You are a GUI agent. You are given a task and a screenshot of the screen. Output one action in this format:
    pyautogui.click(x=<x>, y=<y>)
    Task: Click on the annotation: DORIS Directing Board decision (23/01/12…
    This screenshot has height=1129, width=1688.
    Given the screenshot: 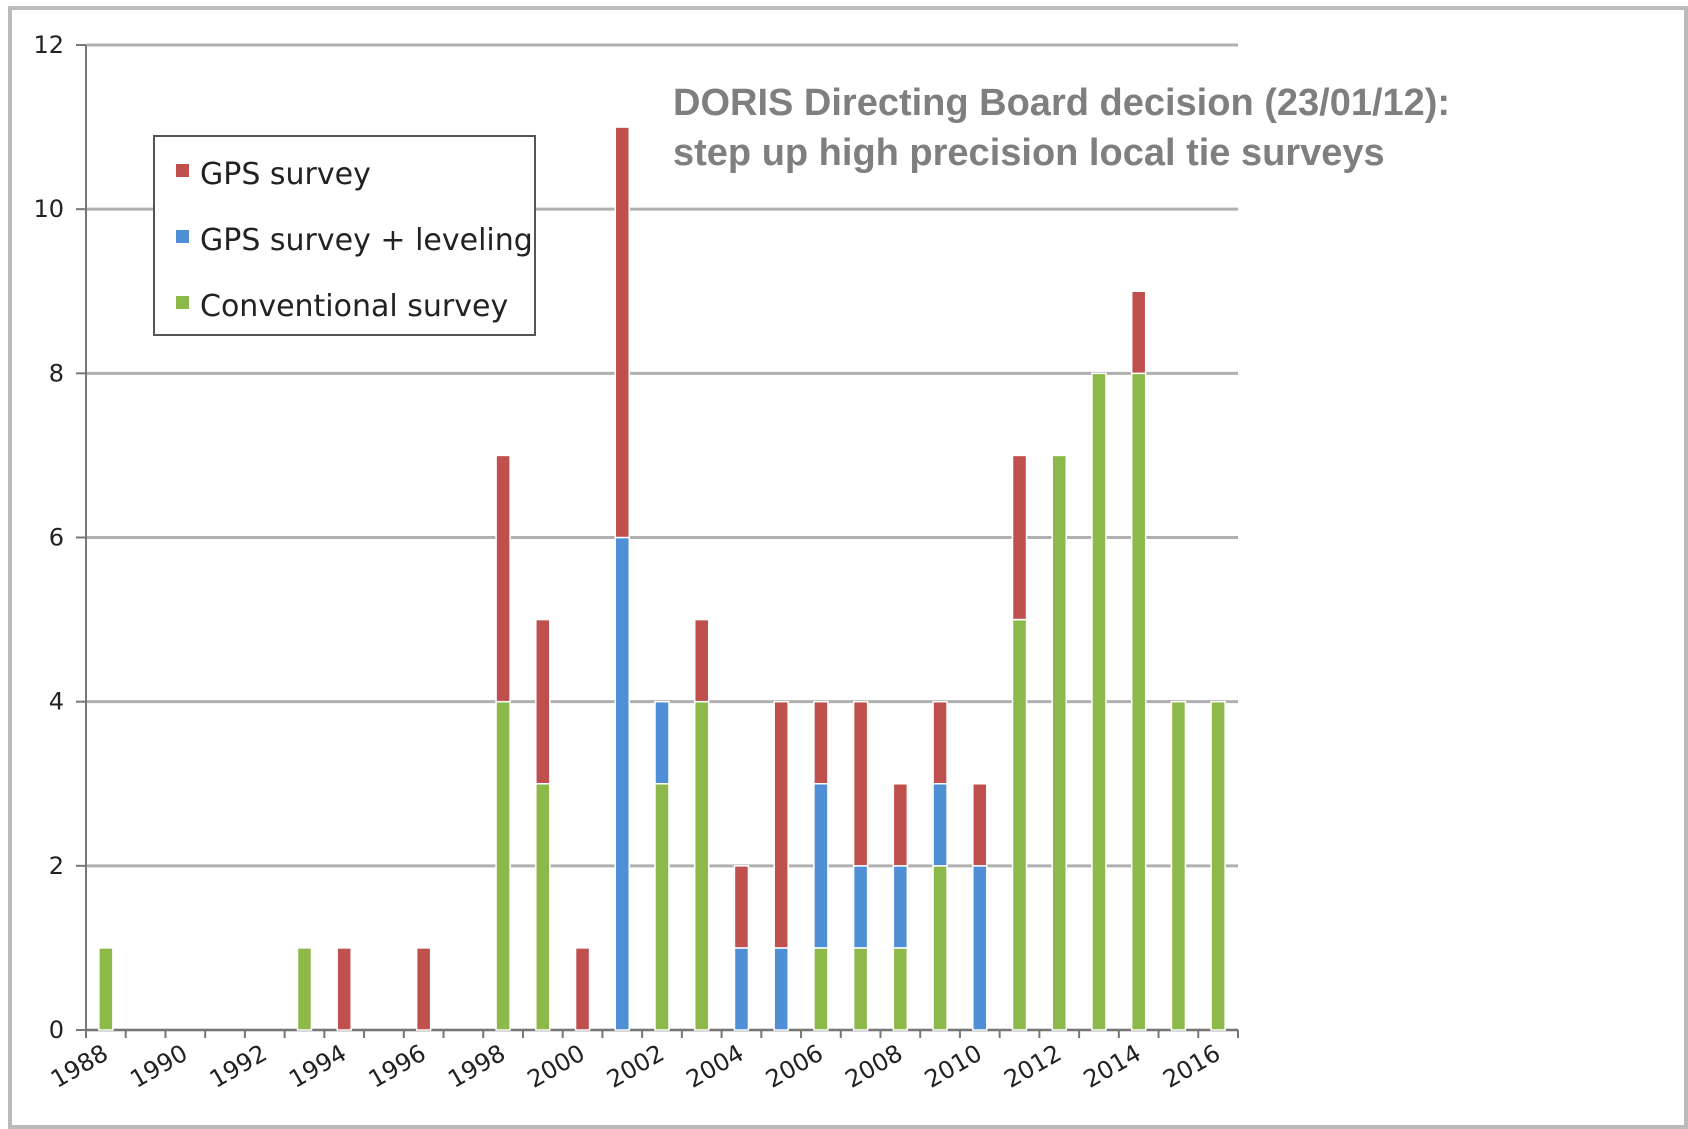 What is the action you would take?
    pyautogui.click(x=1061, y=103)
    